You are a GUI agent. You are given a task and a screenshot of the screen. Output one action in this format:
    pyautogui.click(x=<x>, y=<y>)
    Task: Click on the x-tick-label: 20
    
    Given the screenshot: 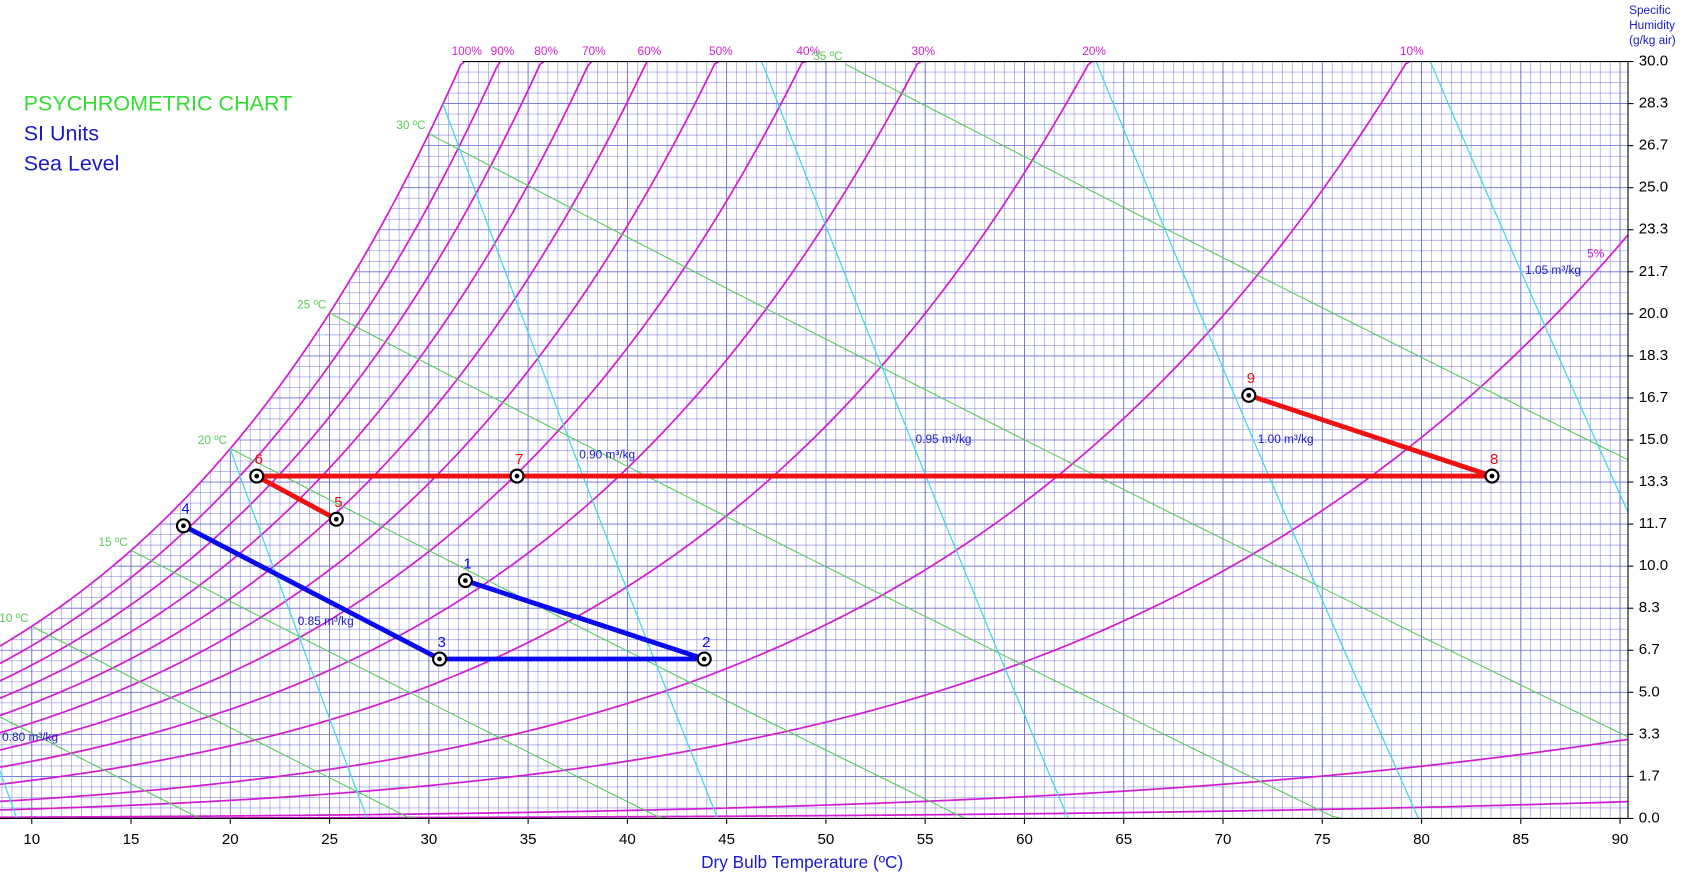 What is the action you would take?
    pyautogui.click(x=230, y=839)
    